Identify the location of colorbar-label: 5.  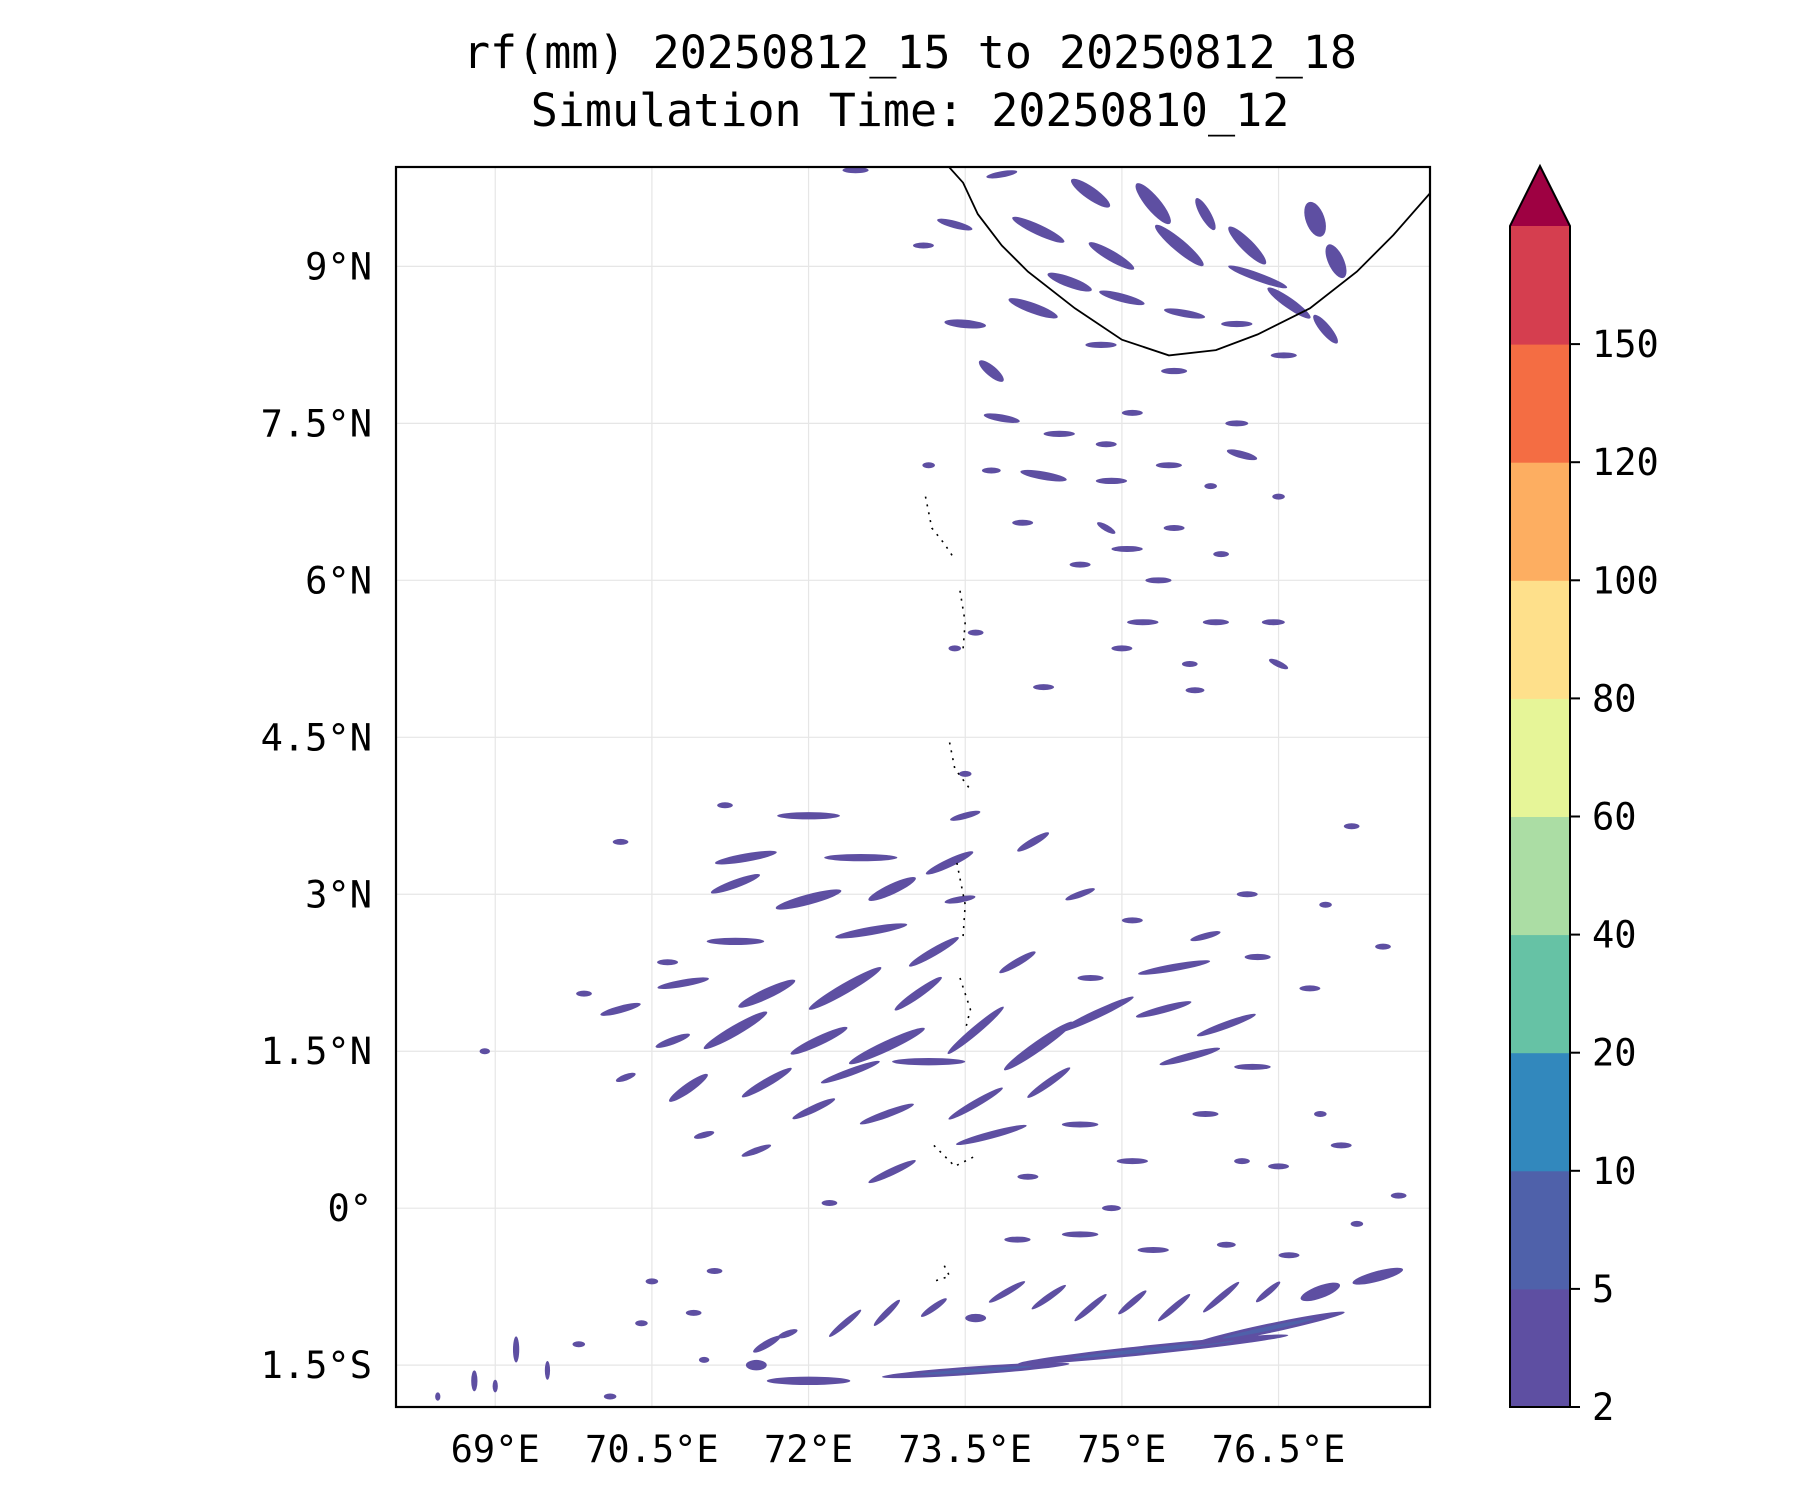
(1603, 1289).